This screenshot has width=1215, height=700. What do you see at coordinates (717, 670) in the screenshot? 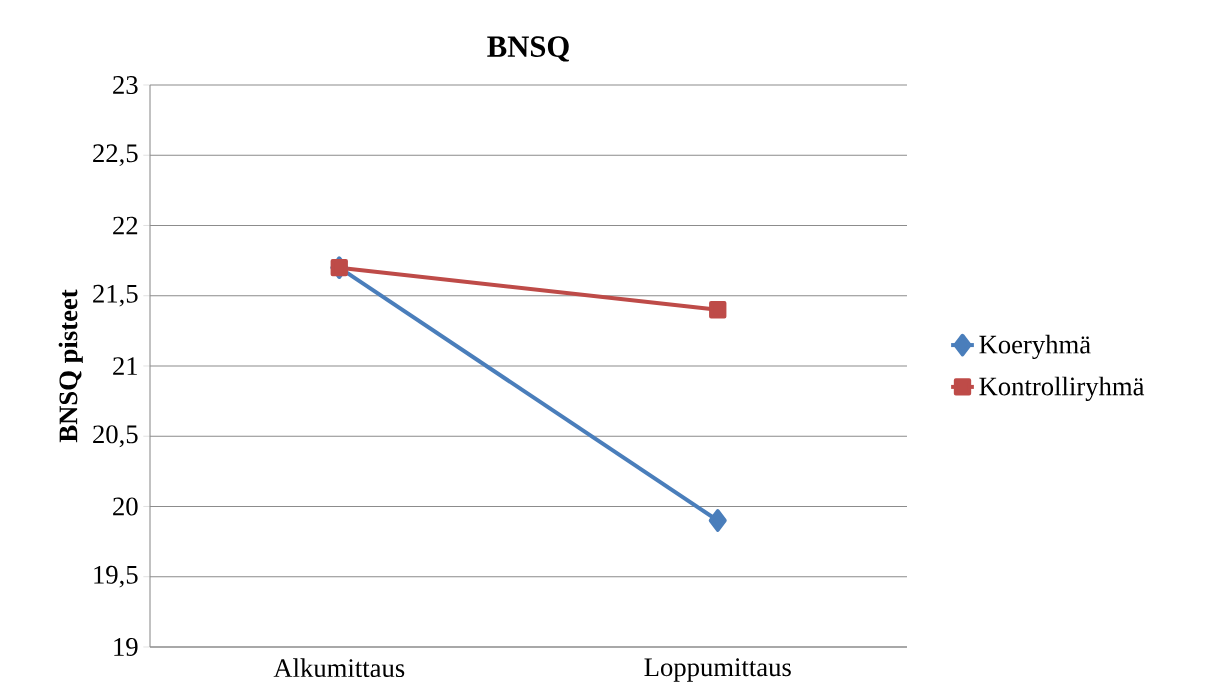
I see `x-tick-label: Loppumittaus` at bounding box center [717, 670].